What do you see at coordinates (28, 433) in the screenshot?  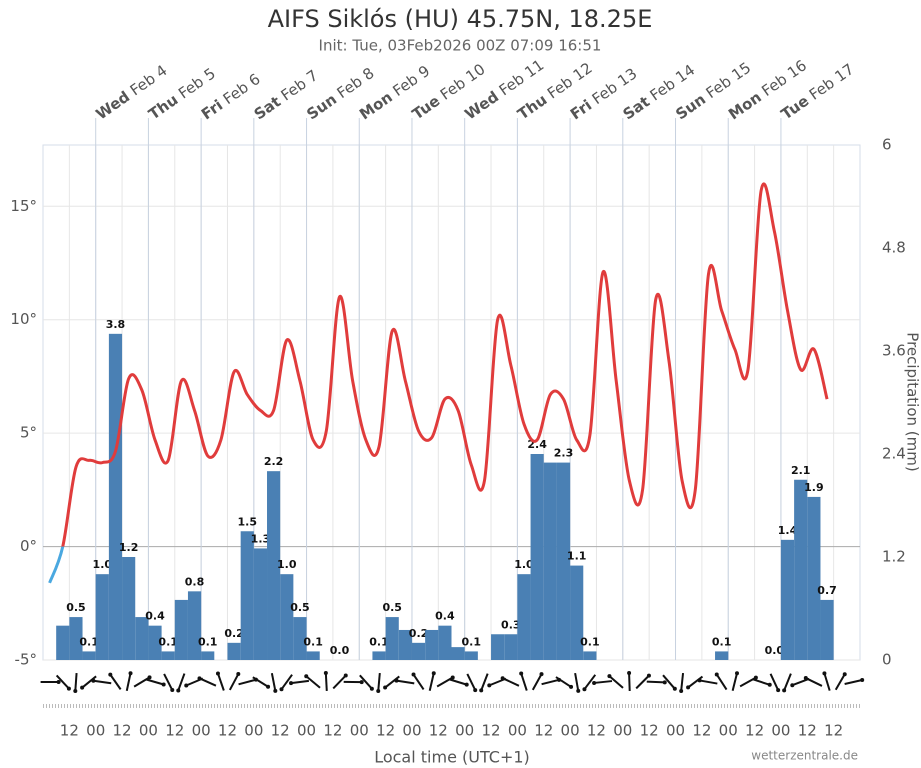 I see `y-tick-label: 5°` at bounding box center [28, 433].